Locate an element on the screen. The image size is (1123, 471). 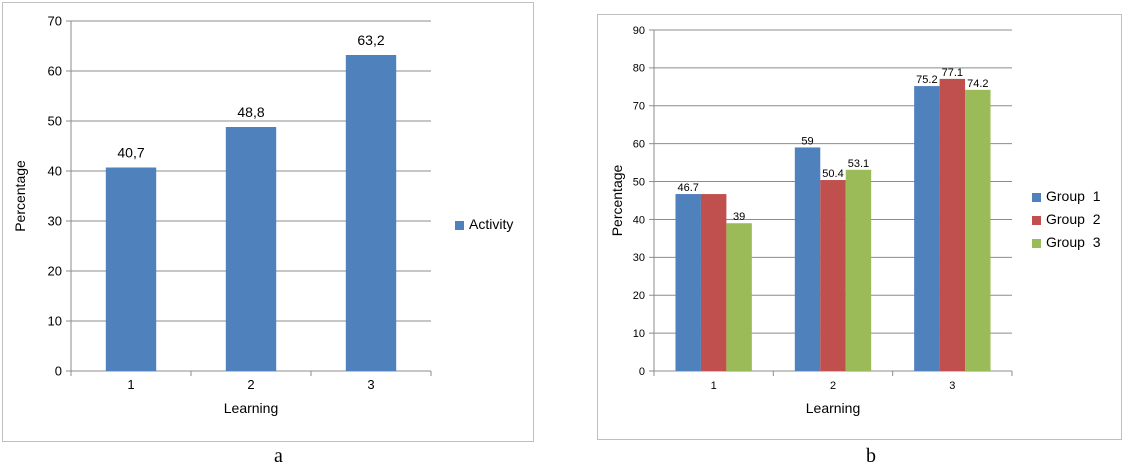
data-label: 39 is located at coordinates (739, 217).